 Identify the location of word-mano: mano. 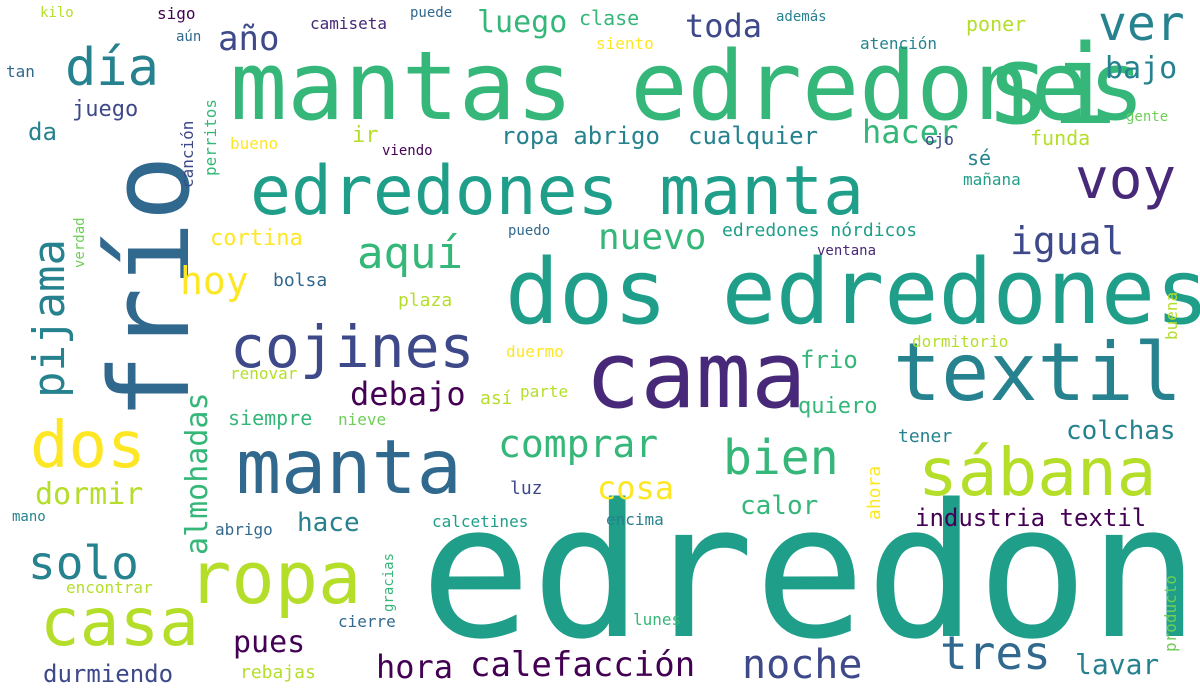
(29, 517).